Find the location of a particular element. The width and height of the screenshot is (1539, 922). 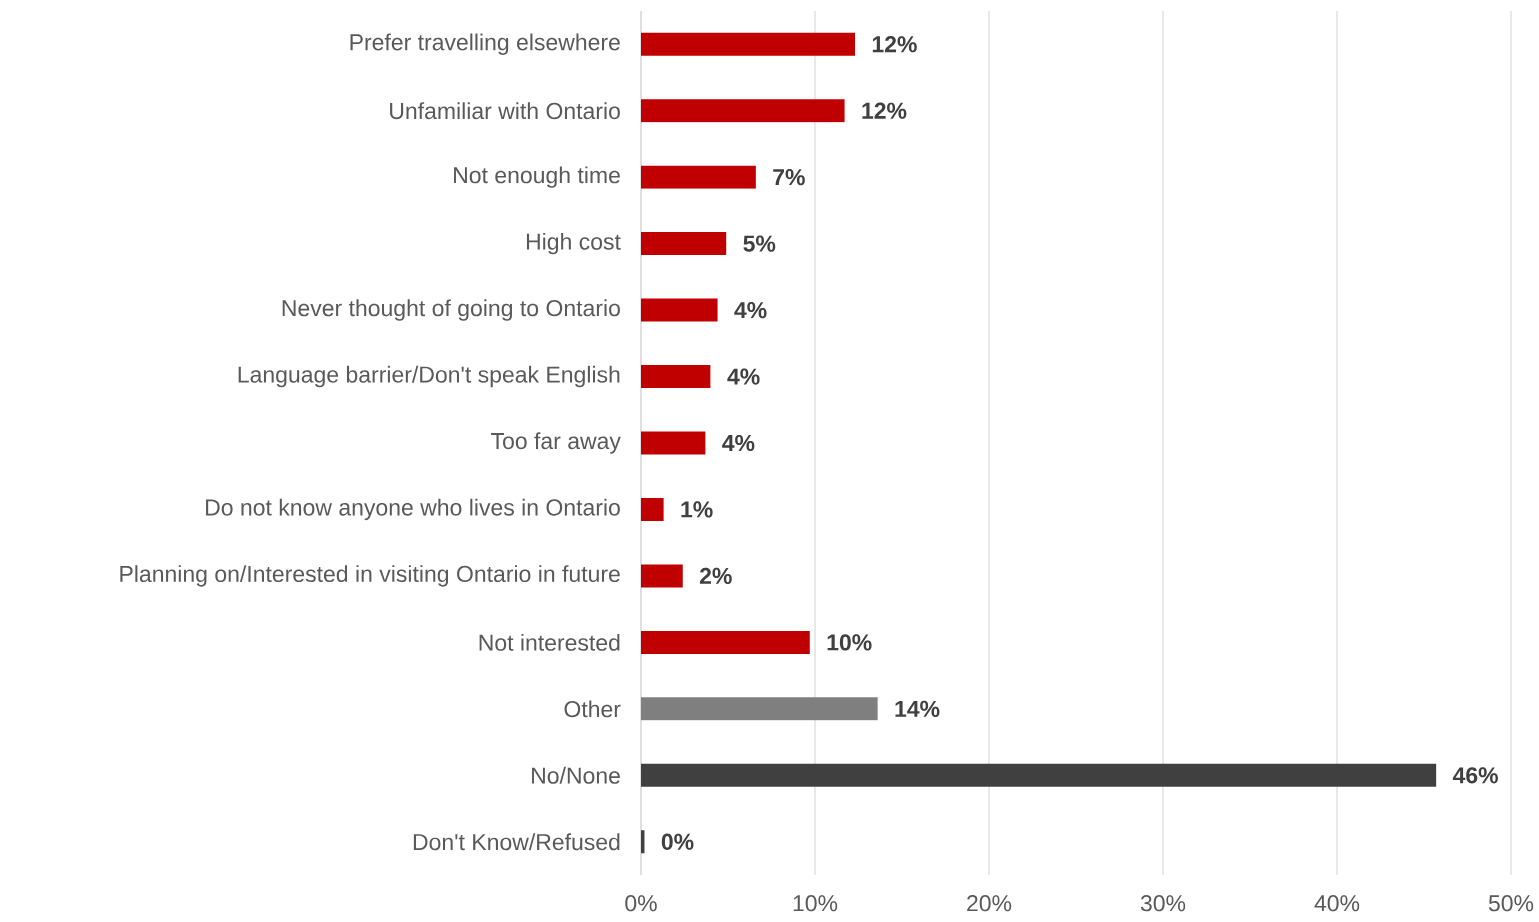

data-label: 5% is located at coordinates (759, 243).